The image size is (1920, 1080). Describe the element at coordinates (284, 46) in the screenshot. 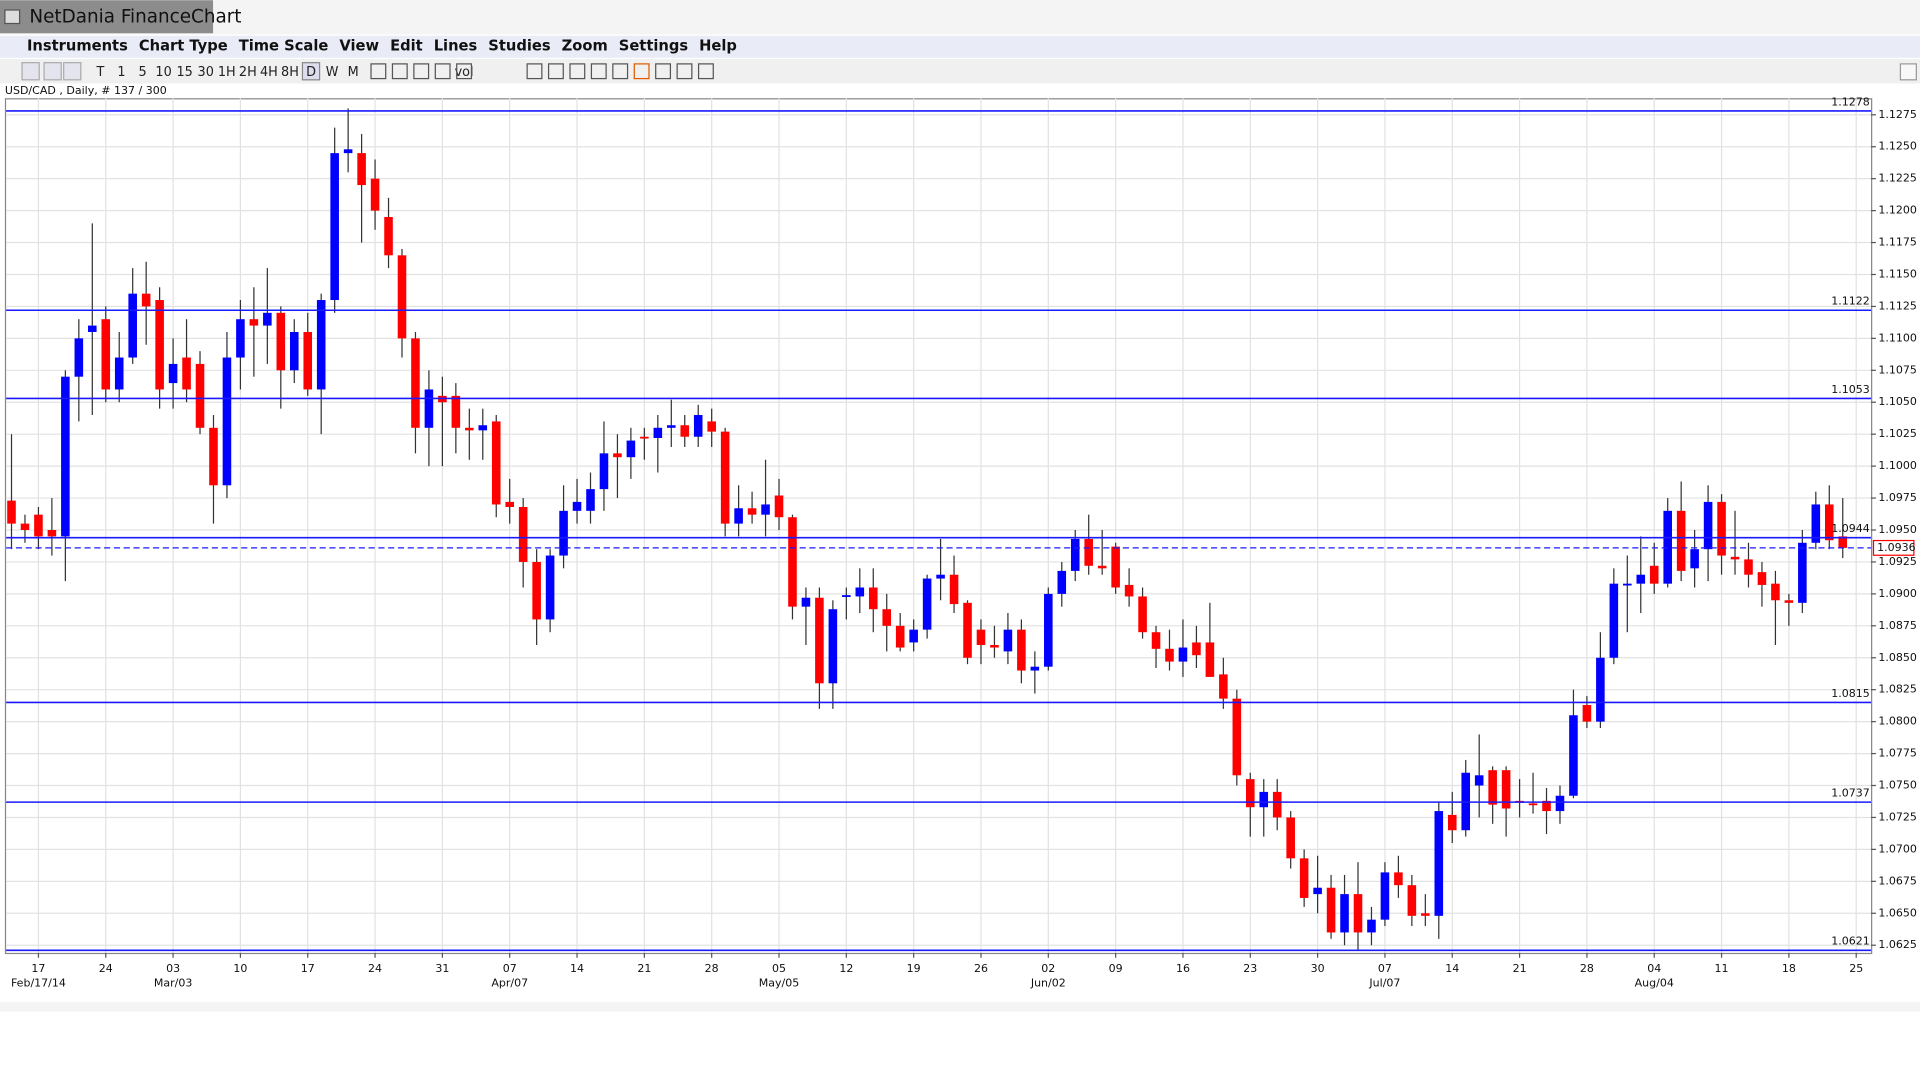

I see `menu-item: Time Scale` at that location.